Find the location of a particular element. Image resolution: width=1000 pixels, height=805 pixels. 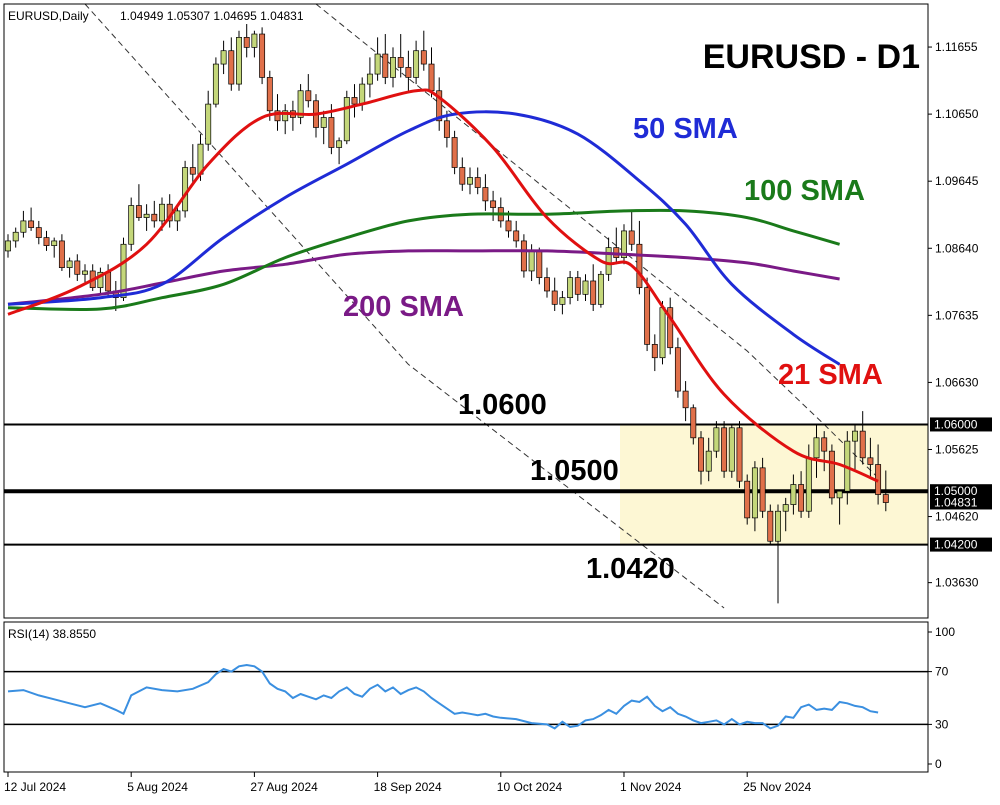

price-marker-box is located at coordinates (961, 424).